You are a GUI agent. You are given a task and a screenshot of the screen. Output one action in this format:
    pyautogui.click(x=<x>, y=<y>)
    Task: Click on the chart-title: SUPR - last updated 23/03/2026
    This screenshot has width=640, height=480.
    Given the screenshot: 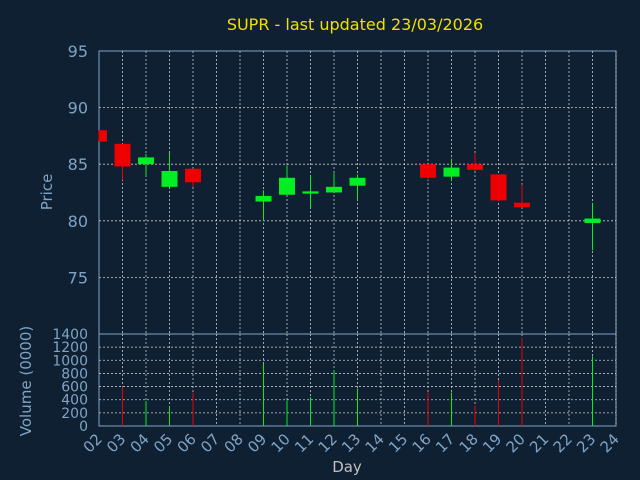 What is the action you would take?
    pyautogui.click(x=355, y=24)
    